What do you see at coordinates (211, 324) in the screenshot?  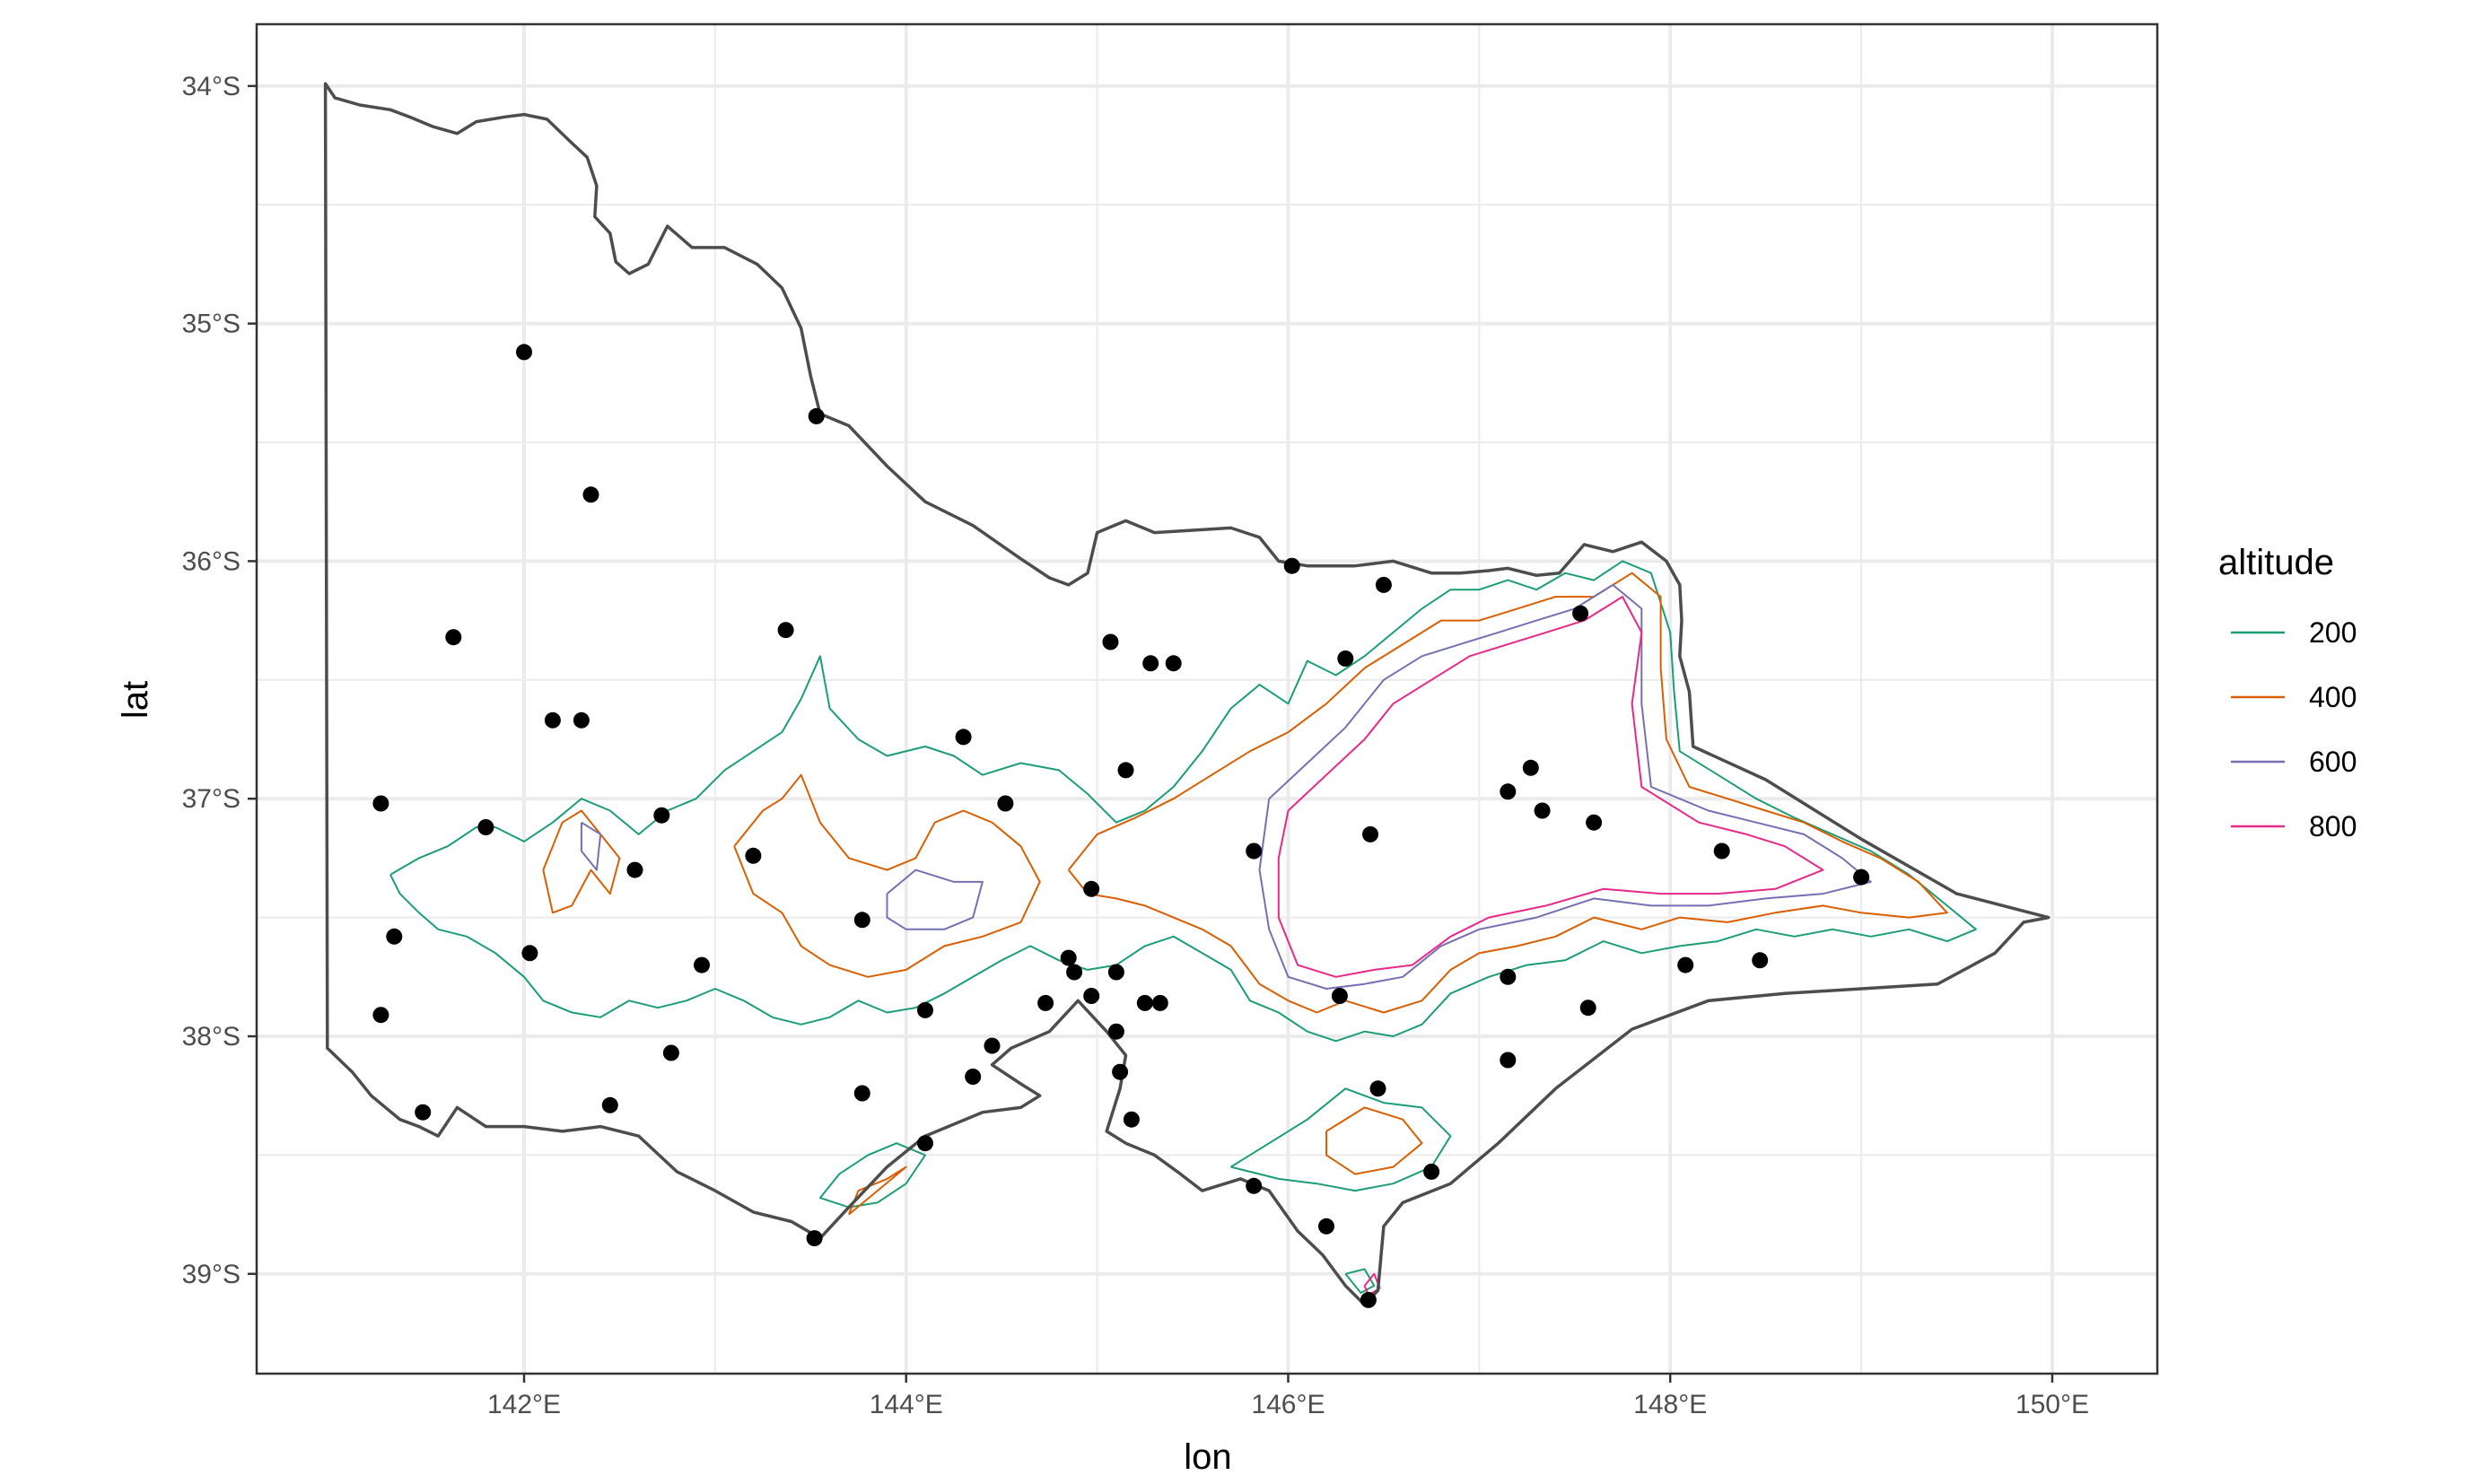 I see `y-tick-label: 35°S` at bounding box center [211, 324].